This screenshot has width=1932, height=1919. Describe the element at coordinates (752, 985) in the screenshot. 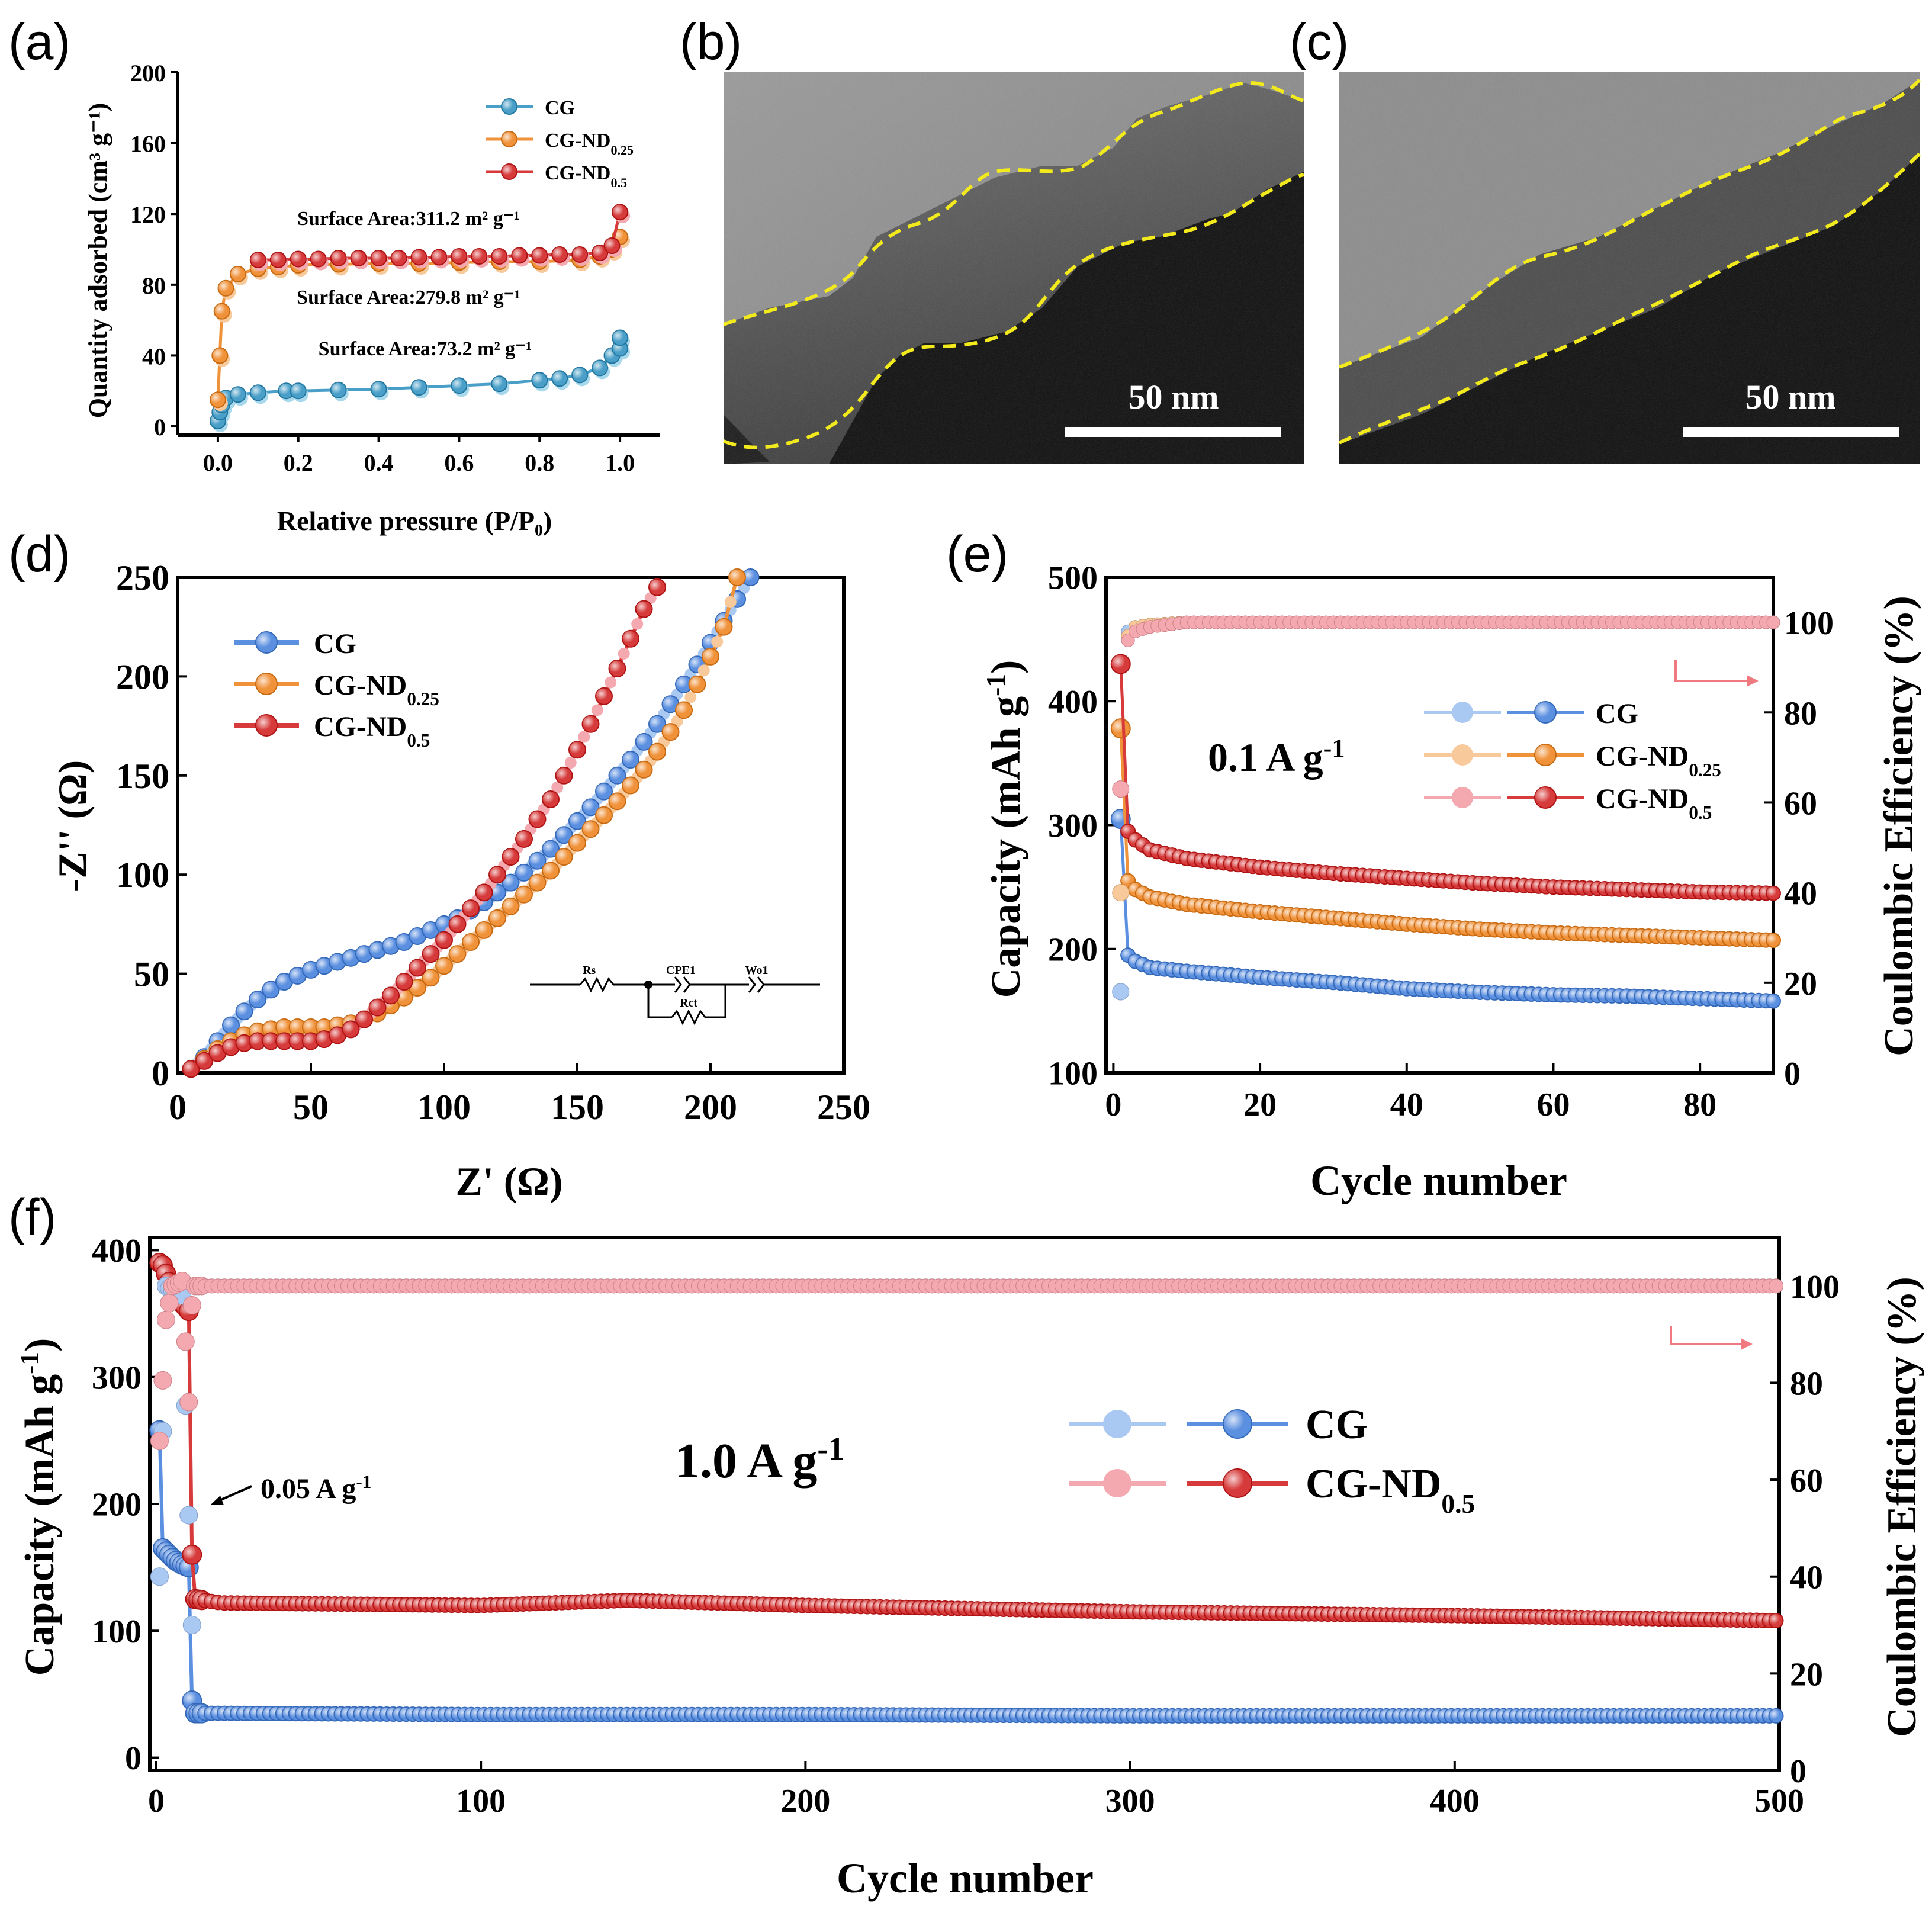

I see `warburg-element` at that location.